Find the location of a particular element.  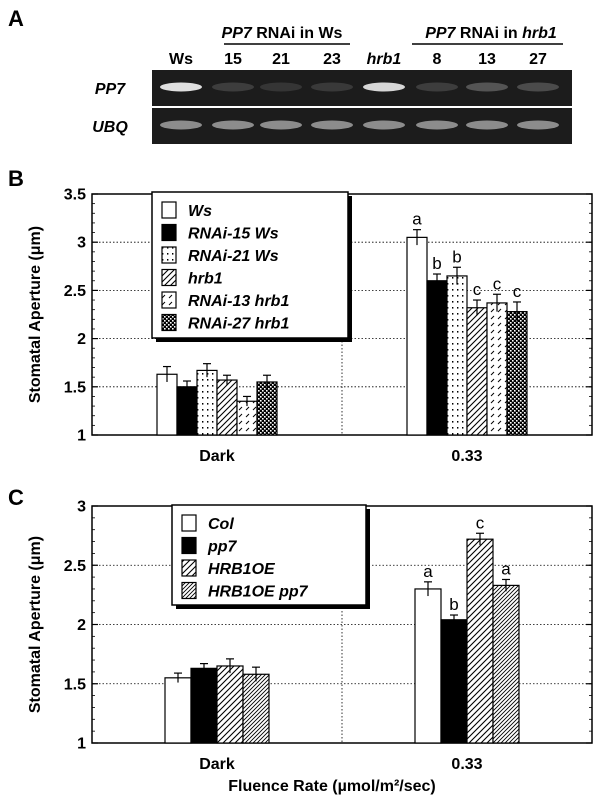

legend-label: pp7 is located at coordinates (222, 547).